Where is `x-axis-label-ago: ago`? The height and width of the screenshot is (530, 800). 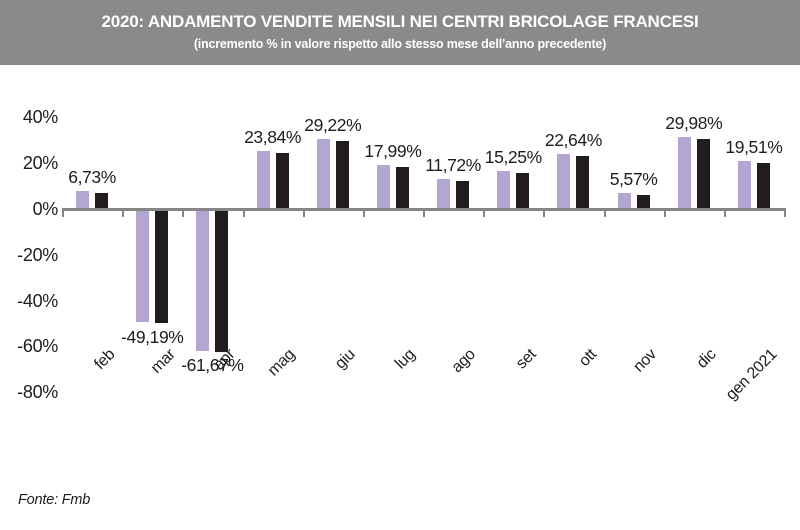
x-axis-label-ago: ago is located at coordinates (464, 361).